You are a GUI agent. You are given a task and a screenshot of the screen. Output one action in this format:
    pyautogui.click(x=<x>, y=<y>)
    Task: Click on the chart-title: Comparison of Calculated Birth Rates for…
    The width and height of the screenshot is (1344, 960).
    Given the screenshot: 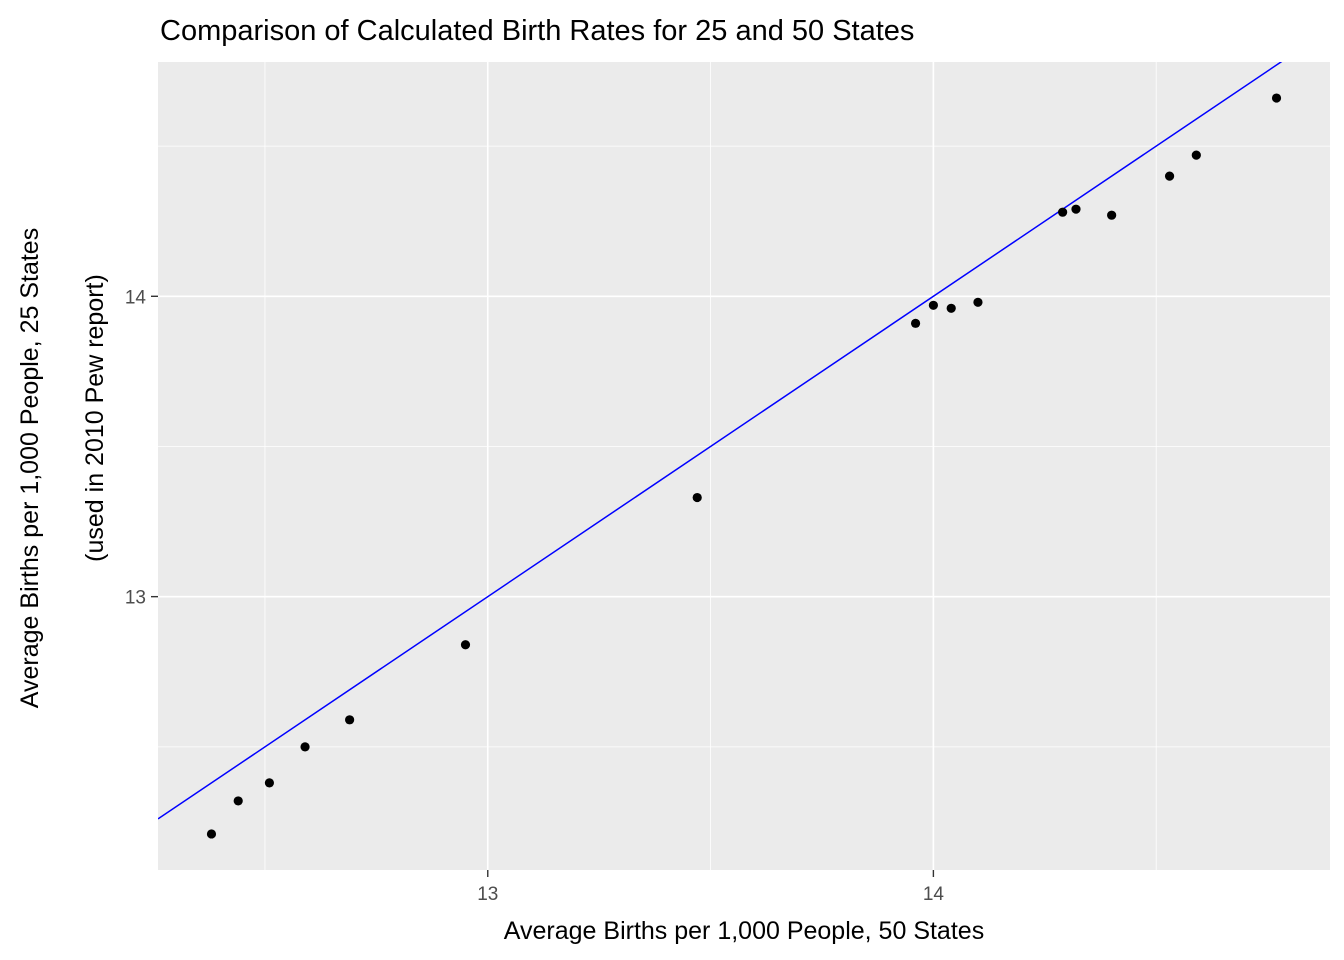 What is the action you would take?
    pyautogui.click(x=537, y=31)
    